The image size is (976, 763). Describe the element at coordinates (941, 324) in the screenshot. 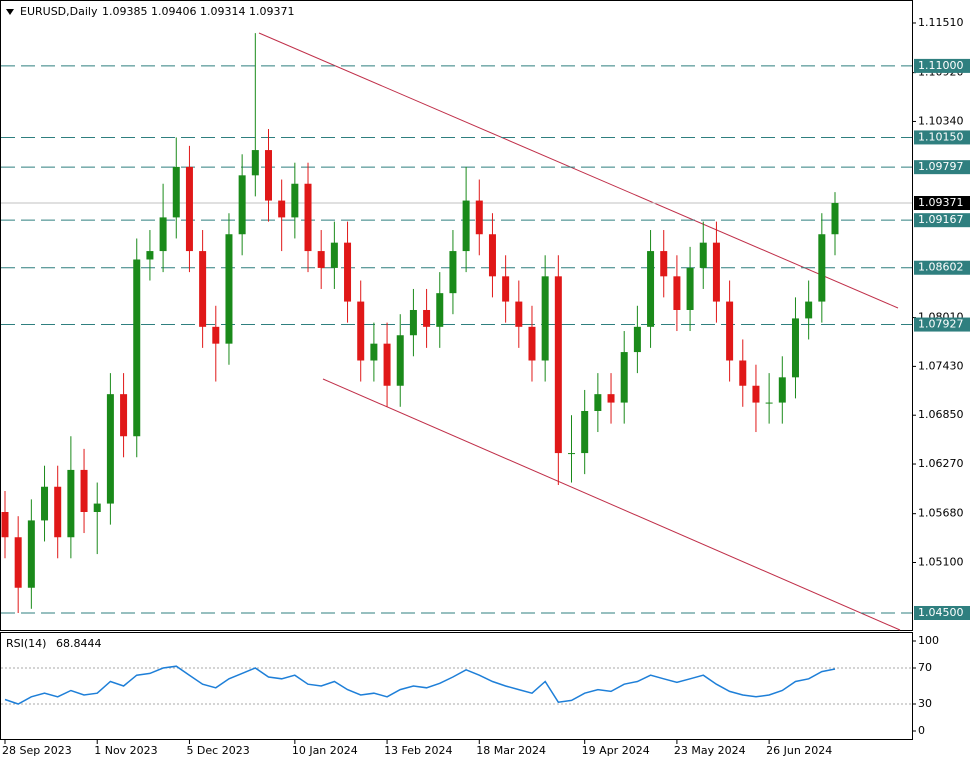

I see `level-label: 1.07927` at that location.